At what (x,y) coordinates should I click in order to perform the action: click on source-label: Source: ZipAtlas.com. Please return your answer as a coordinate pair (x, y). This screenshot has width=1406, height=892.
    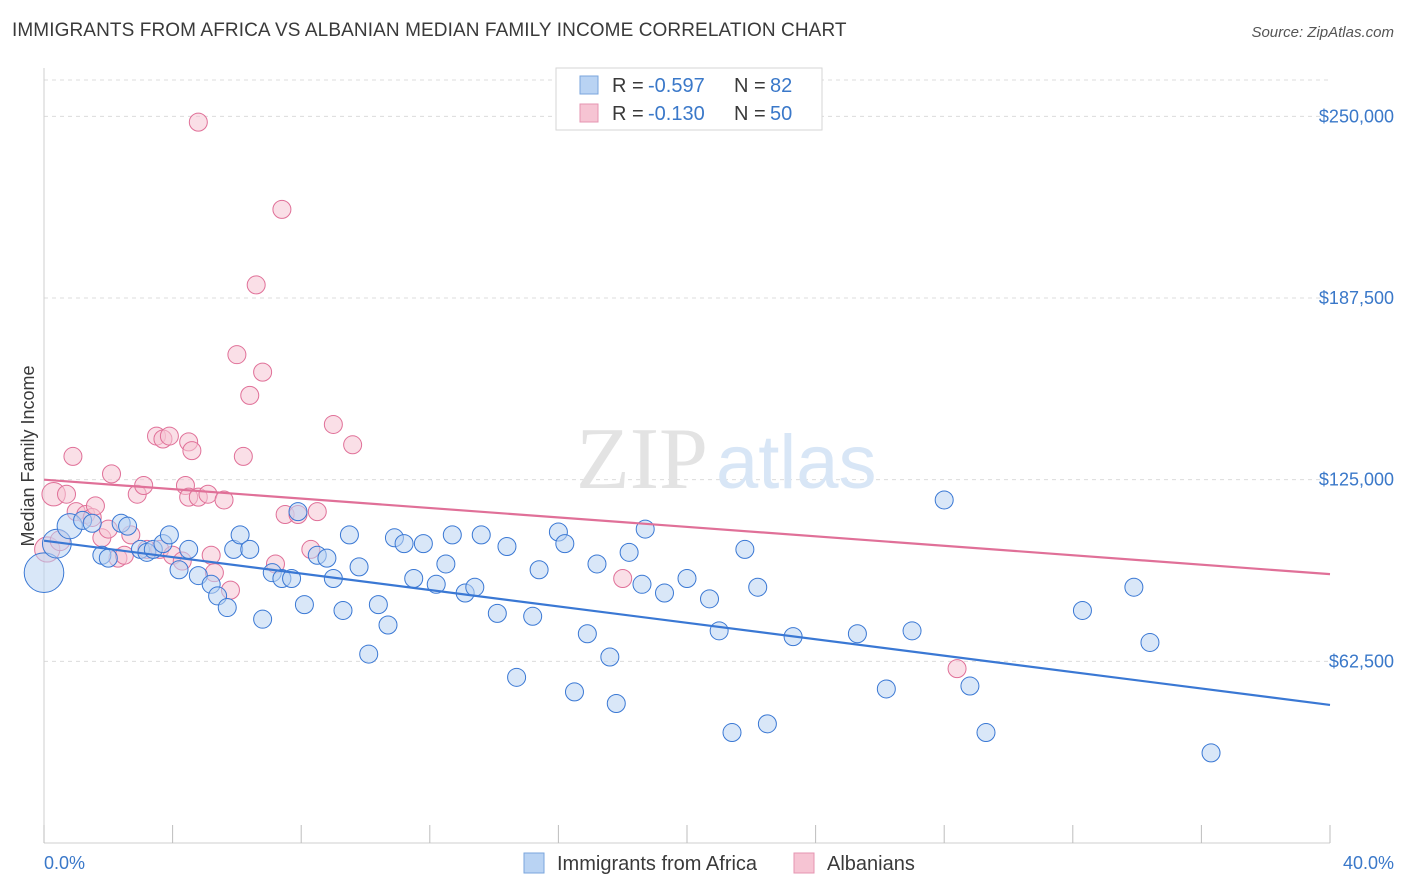
    Looking at the image, I should click on (1322, 32).